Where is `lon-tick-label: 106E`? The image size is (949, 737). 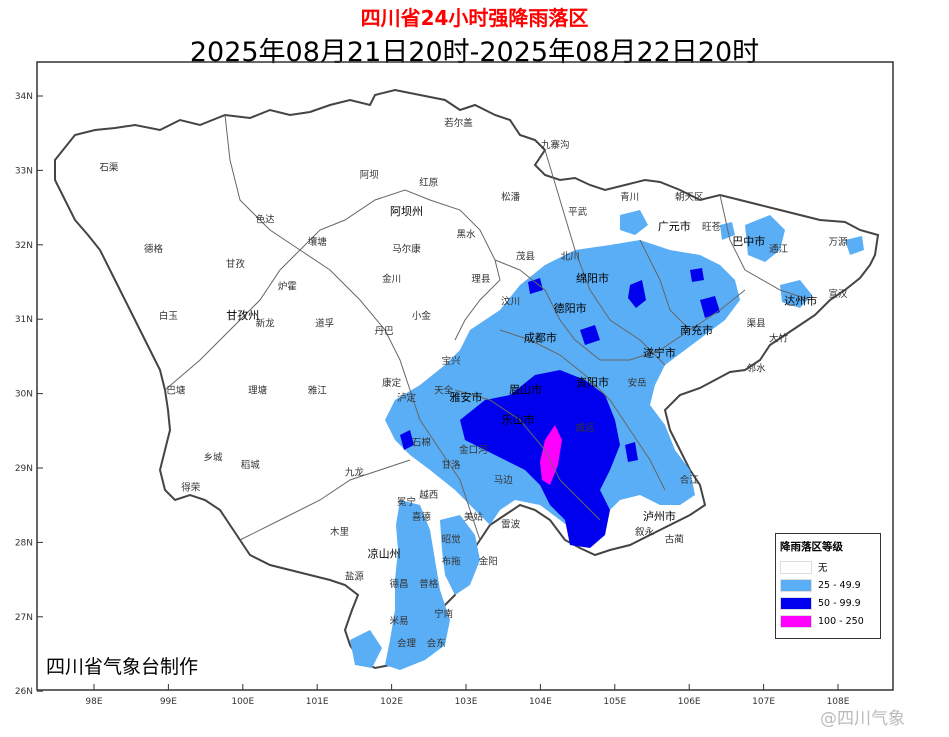
lon-tick-label: 106E is located at coordinates (689, 702).